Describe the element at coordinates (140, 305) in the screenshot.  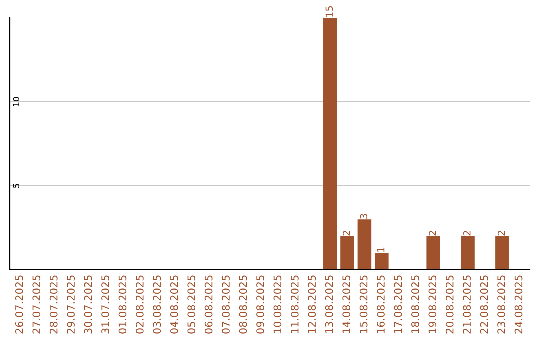
I see `x-tick-label: 02.08.2025` at that location.